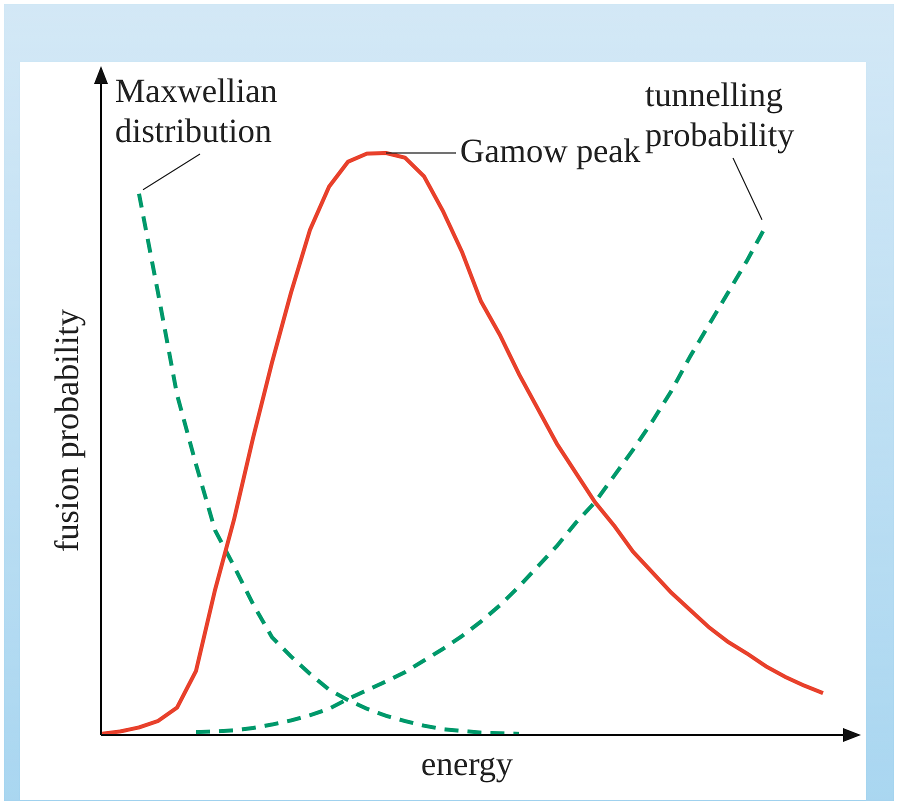 This screenshot has height=805, width=898. What do you see at coordinates (467, 764) in the screenshot?
I see `x-axis-title: energy` at bounding box center [467, 764].